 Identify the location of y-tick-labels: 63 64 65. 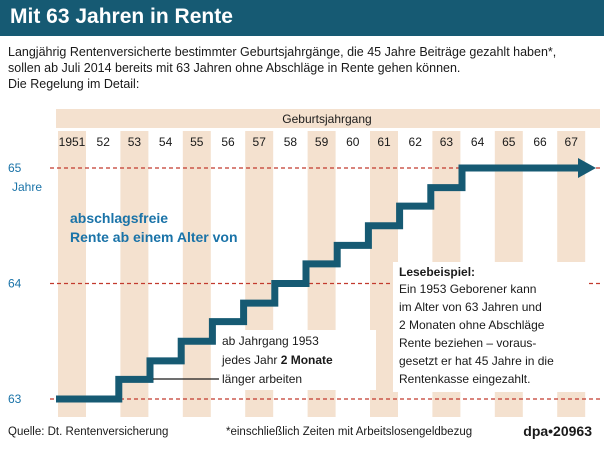
(15, 283).